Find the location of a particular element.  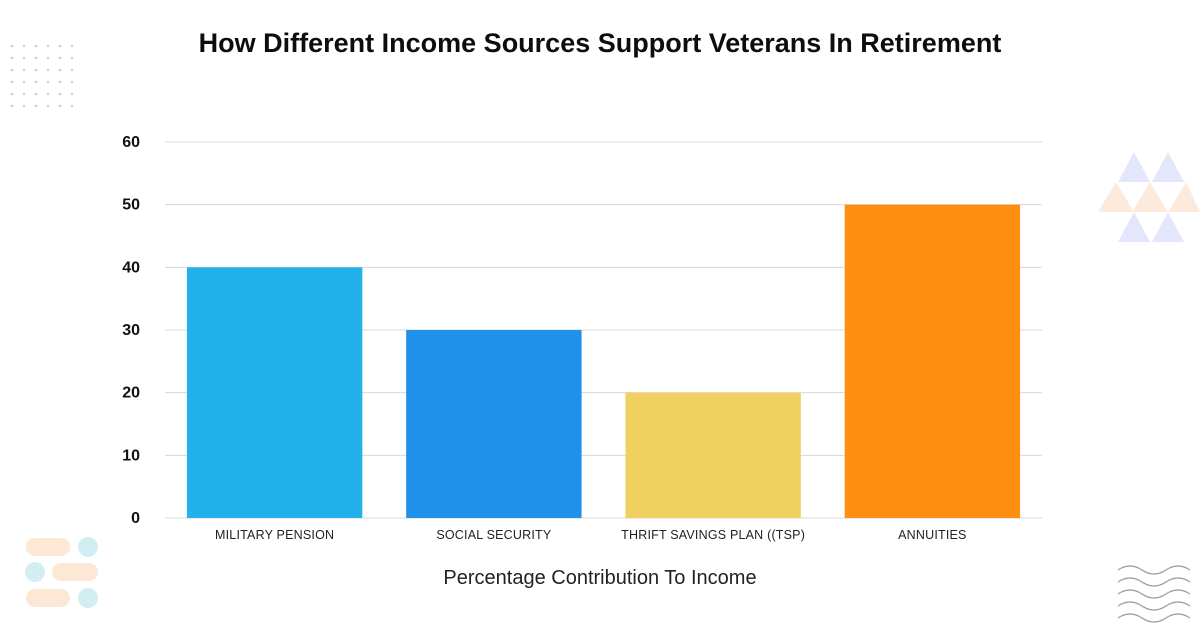

bar-social-security is located at coordinates (494, 424).